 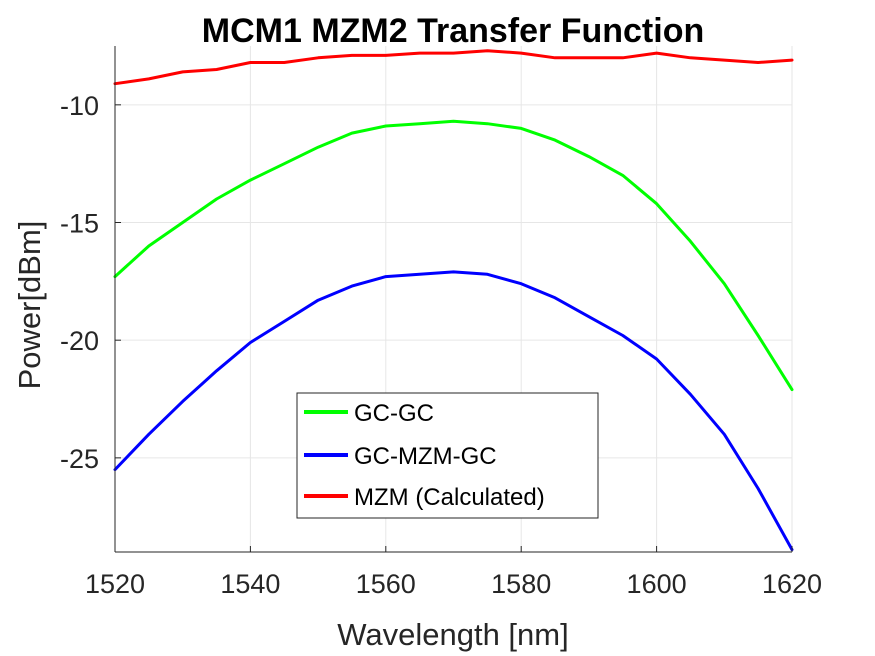 What do you see at coordinates (79, 106) in the screenshot?
I see `y-tick-label: -10` at bounding box center [79, 106].